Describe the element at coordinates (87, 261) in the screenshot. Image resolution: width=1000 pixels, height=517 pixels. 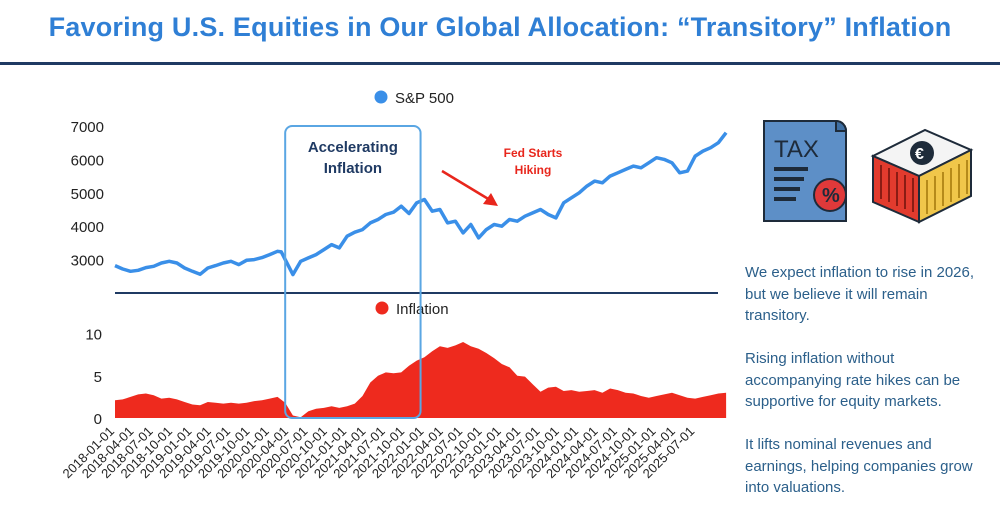
I see `sp500-y-tick-label: 3000` at that location.